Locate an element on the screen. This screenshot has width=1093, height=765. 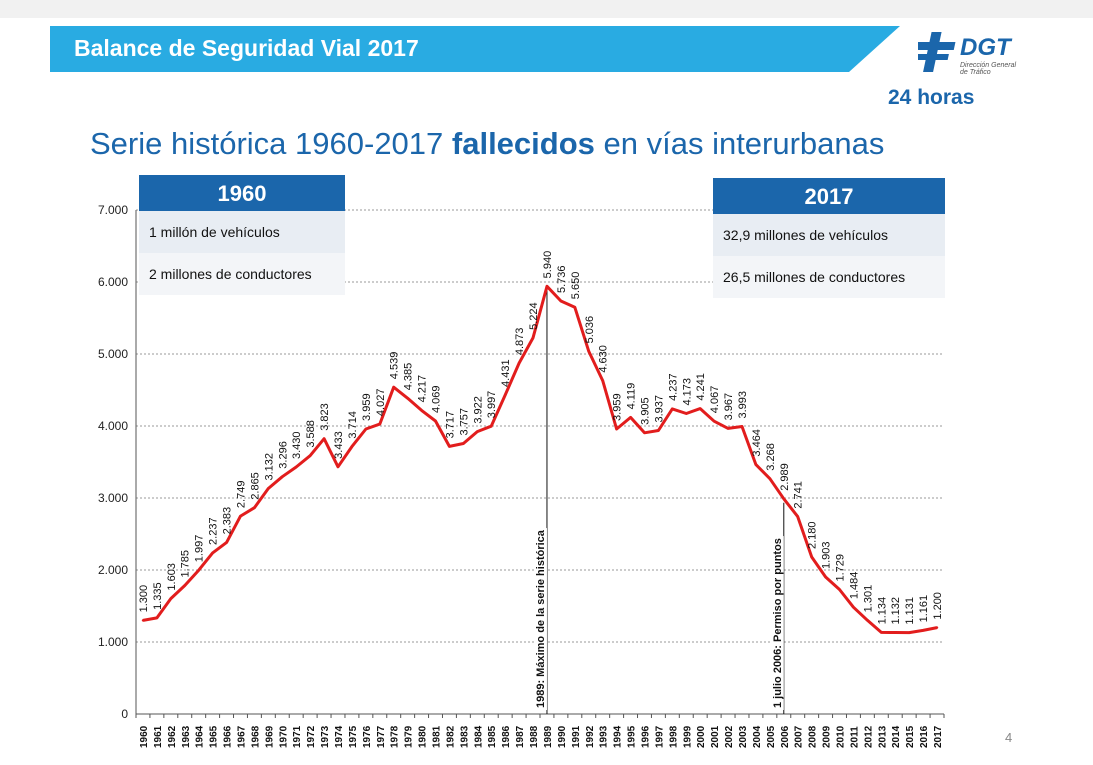
x-tick-label: 2012 is located at coordinates (868, 736).